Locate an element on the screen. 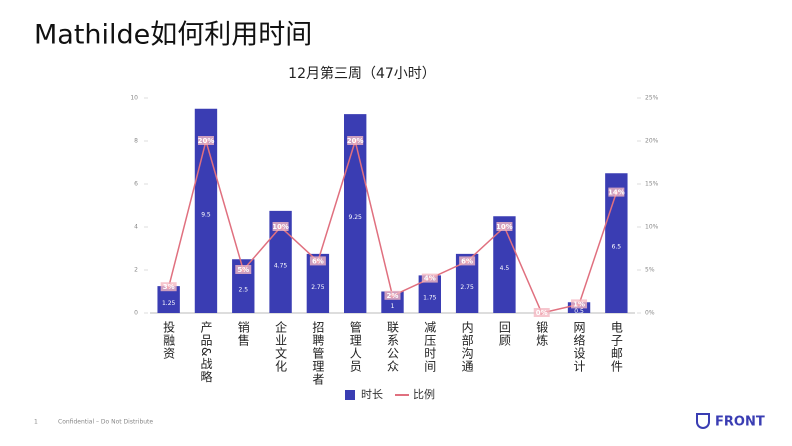  footer-note: Confidential – Do Not Distribute is located at coordinates (105, 422).